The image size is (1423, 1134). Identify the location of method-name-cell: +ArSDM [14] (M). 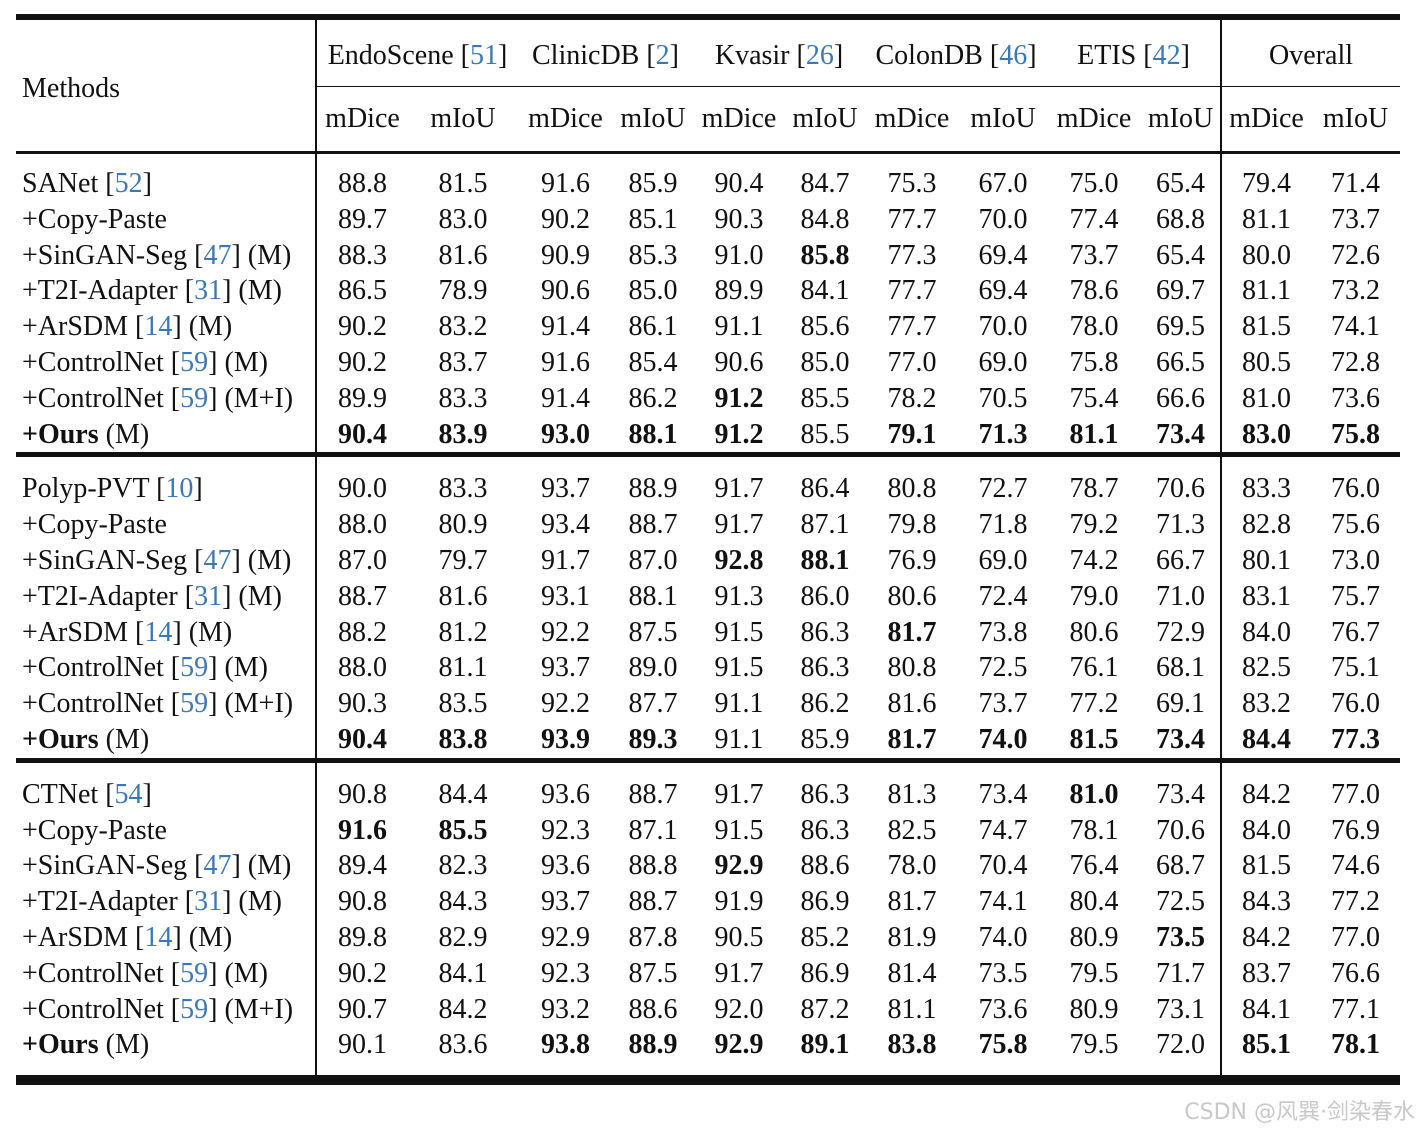
(127, 327).